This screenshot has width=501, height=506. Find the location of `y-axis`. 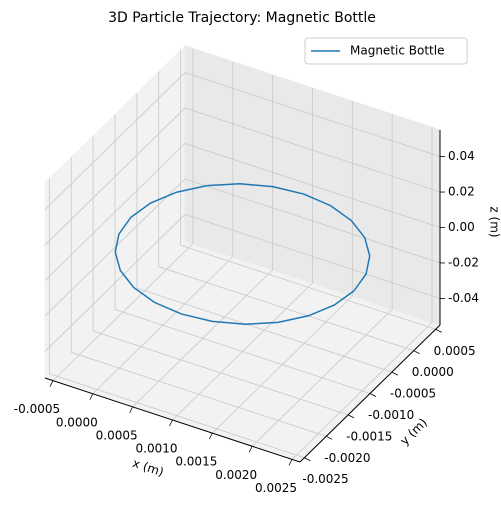

y-axis is located at coordinates (370, 393).